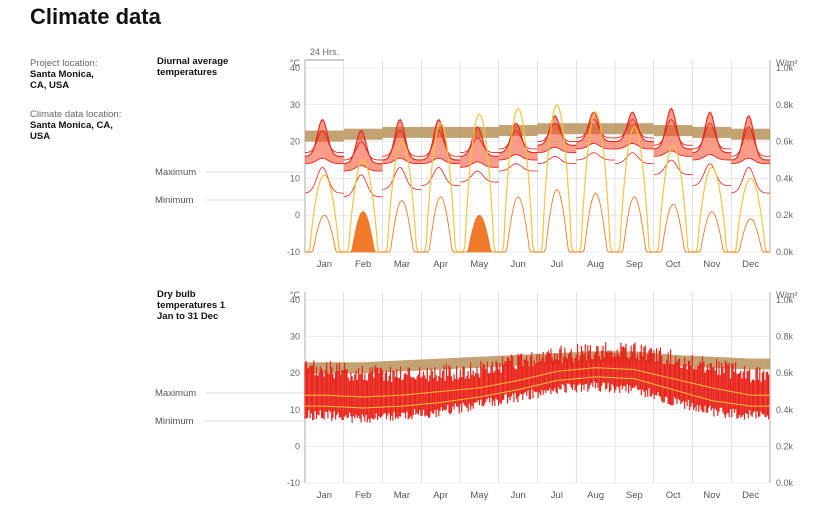  I want to click on chart2-y2-tick: 1.0k, so click(785, 300).